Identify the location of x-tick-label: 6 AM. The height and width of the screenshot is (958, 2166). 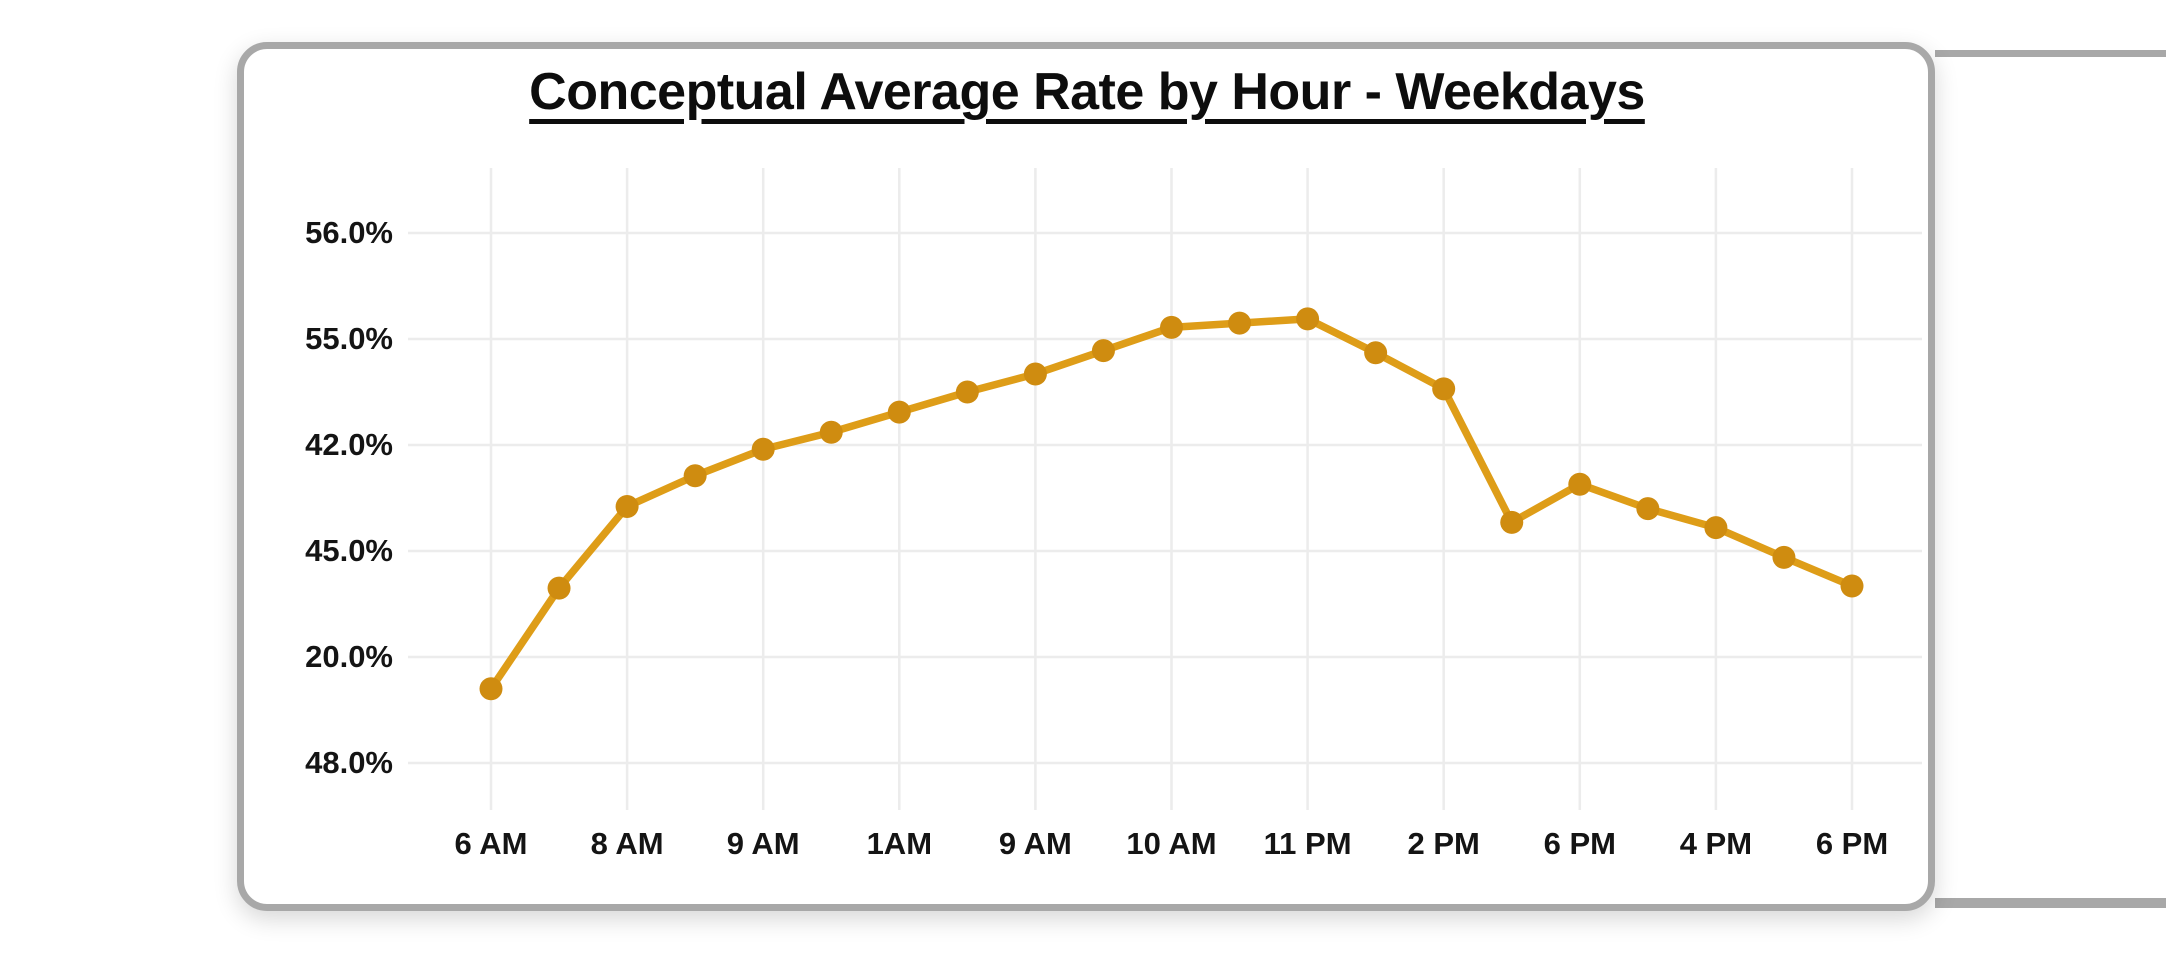
(491, 843).